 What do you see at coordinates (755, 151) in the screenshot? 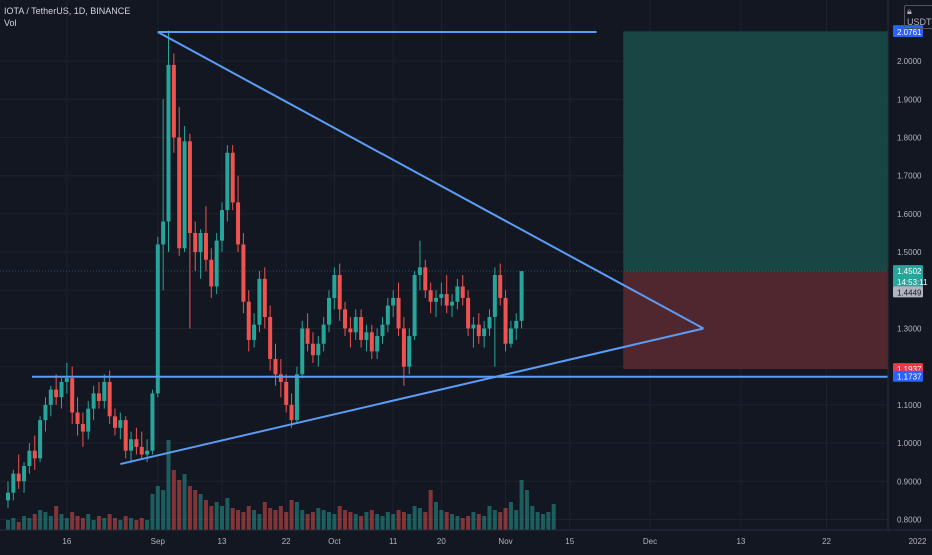
I see `profit-zone` at bounding box center [755, 151].